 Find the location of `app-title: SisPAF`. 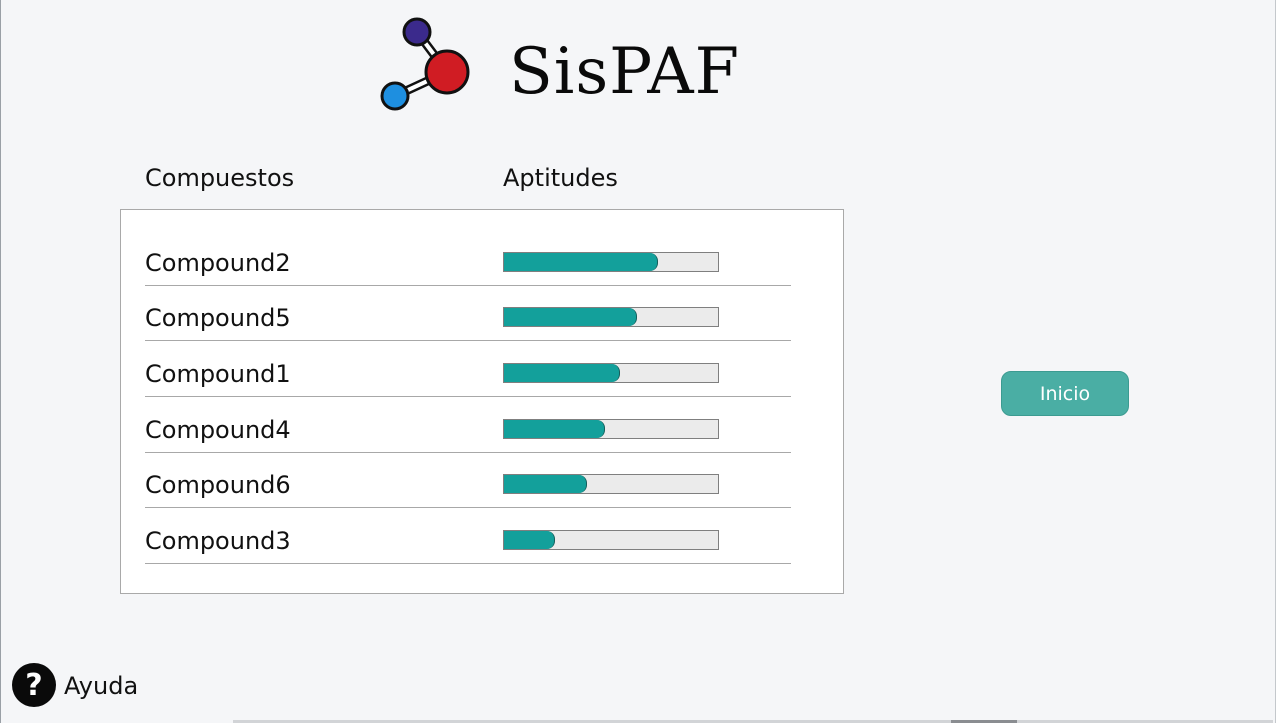

app-title: SisPAF is located at coordinates (624, 72).